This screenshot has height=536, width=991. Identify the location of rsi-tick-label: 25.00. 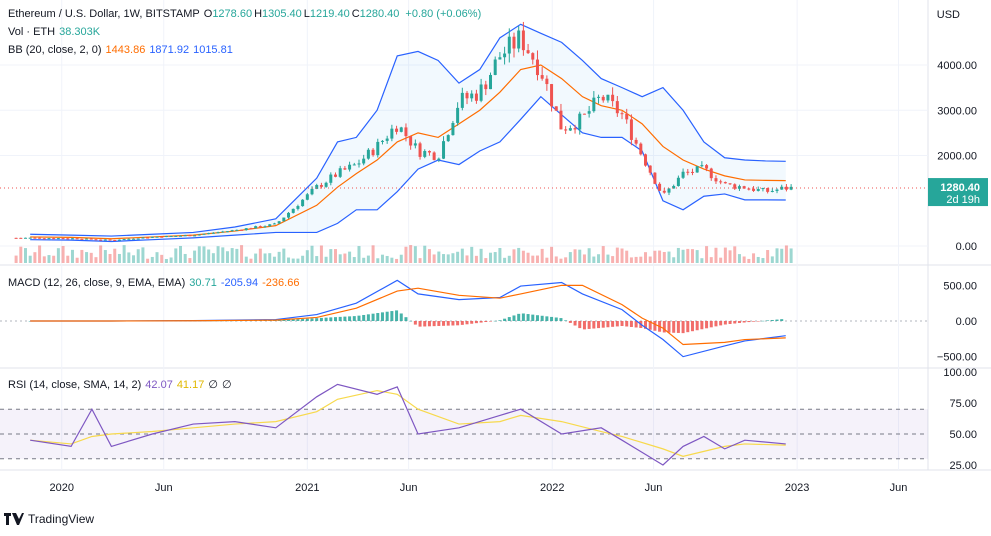
(963, 466).